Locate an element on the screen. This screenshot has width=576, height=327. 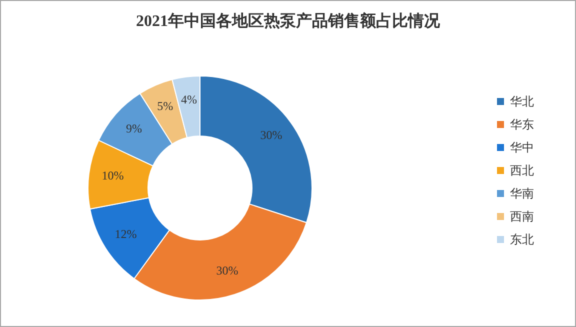
data-label: 5% is located at coordinates (165, 105).